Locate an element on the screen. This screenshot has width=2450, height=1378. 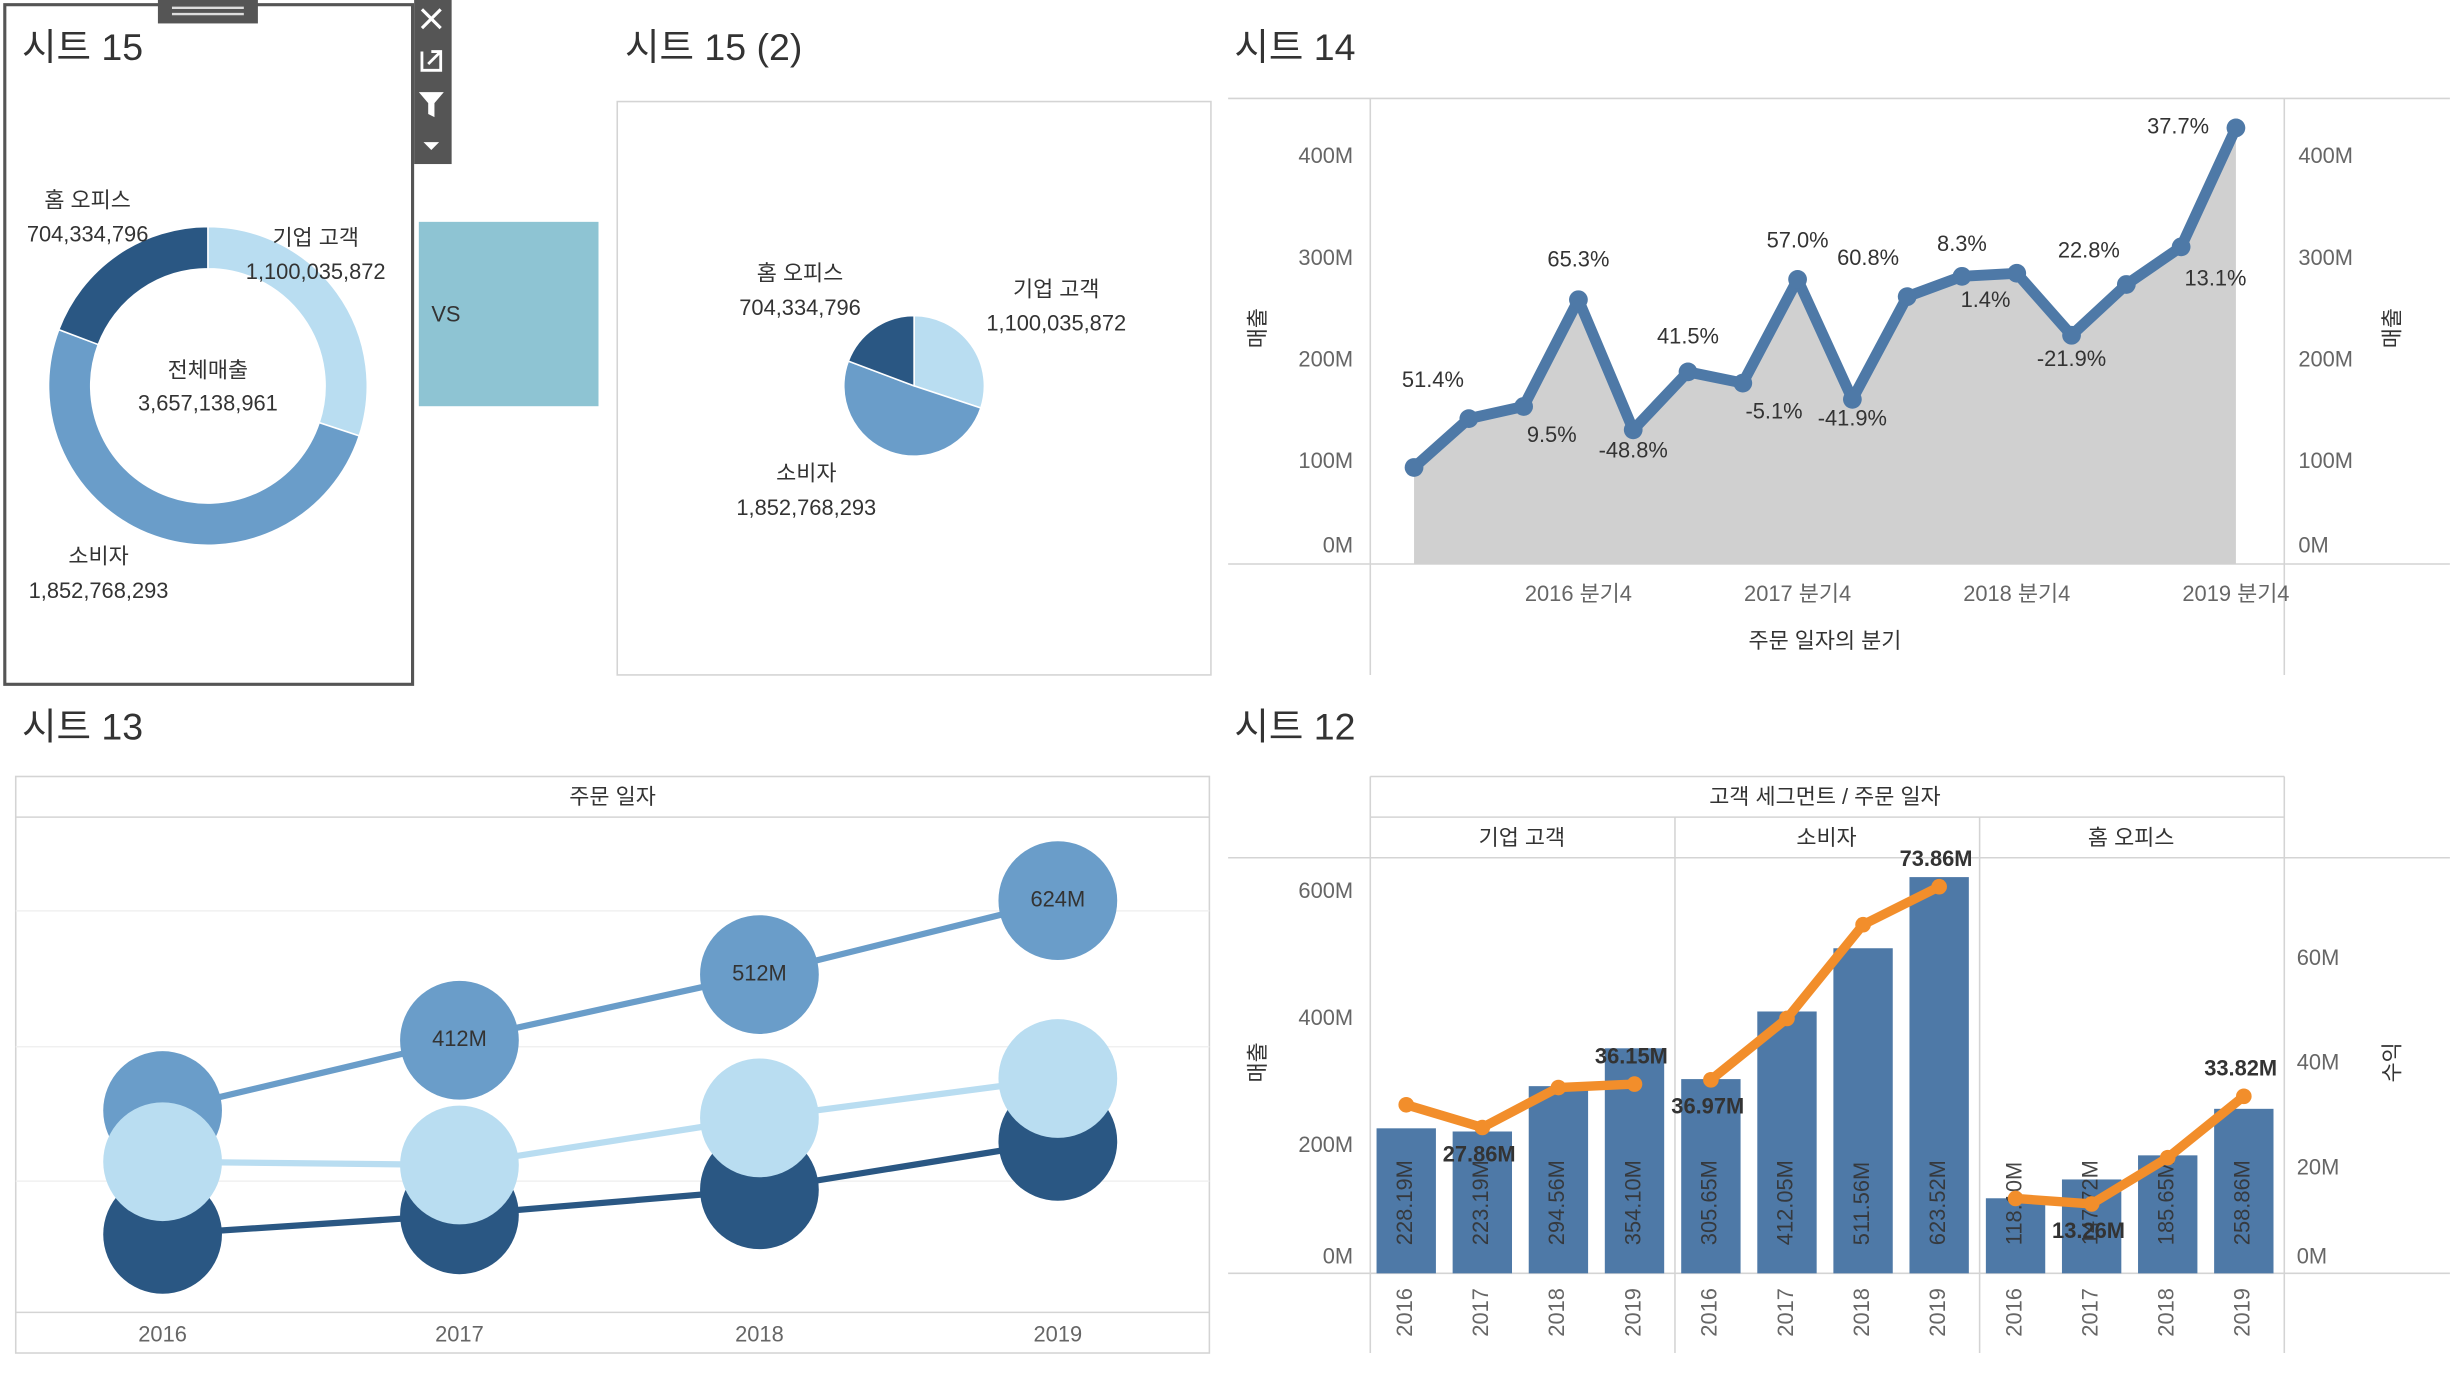
bubble-label: 512M is located at coordinates (759, 972).